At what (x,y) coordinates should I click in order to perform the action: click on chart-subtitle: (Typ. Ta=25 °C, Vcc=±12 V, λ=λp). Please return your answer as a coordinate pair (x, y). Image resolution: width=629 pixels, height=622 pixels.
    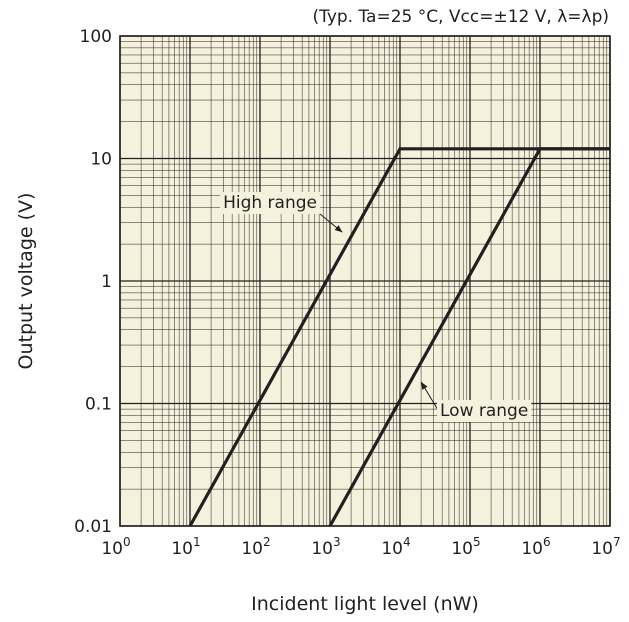
    Looking at the image, I should click on (460, 17).